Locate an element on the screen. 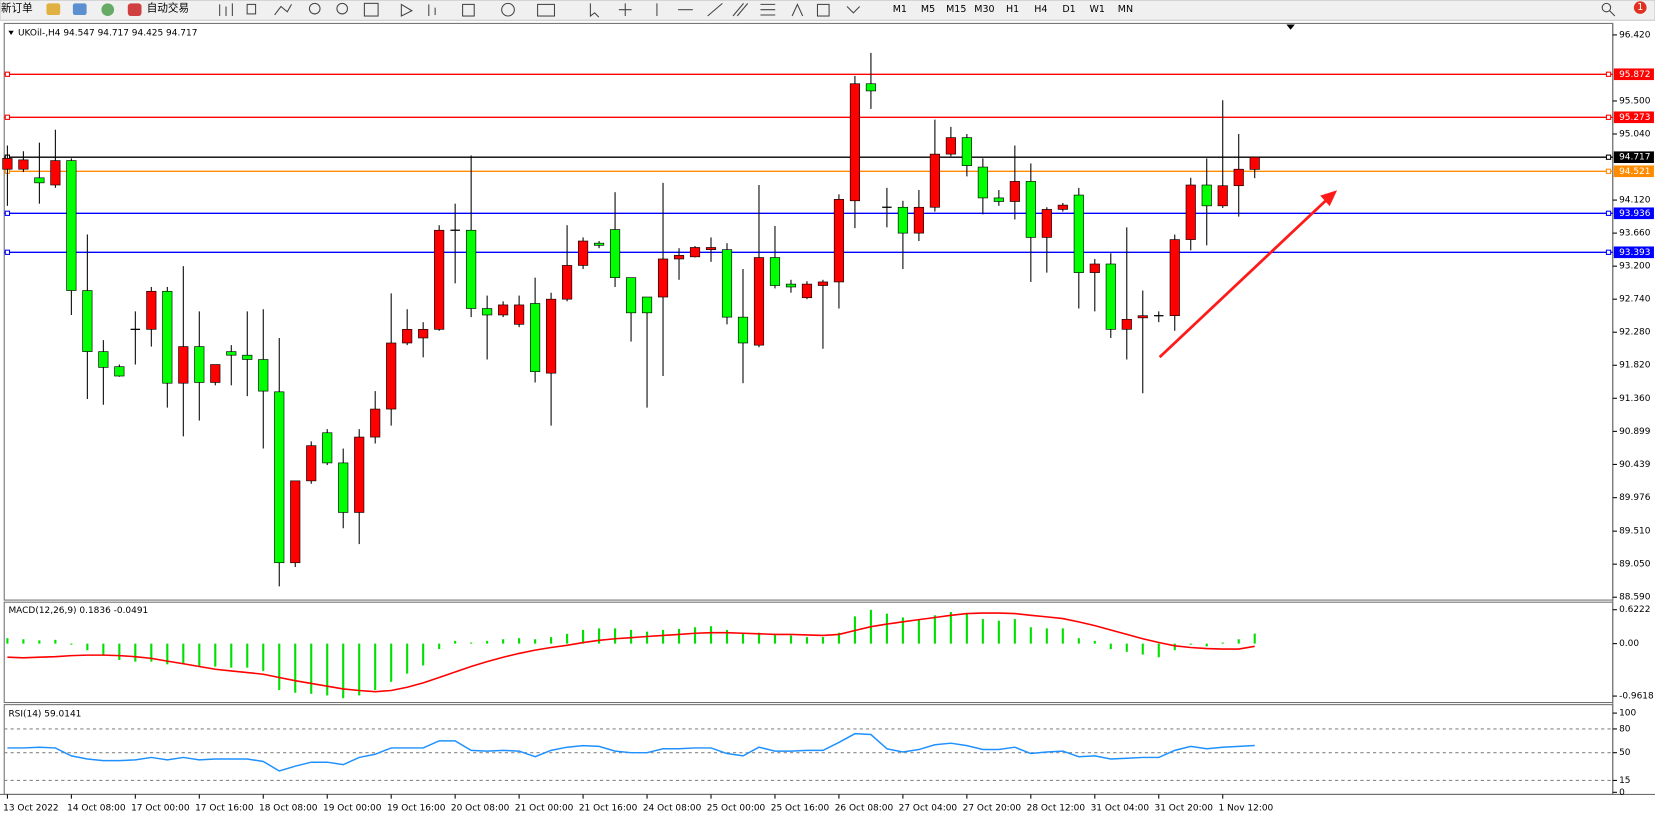 This screenshot has height=821, width=1655. crosshair-icon is located at coordinates (625, 10).